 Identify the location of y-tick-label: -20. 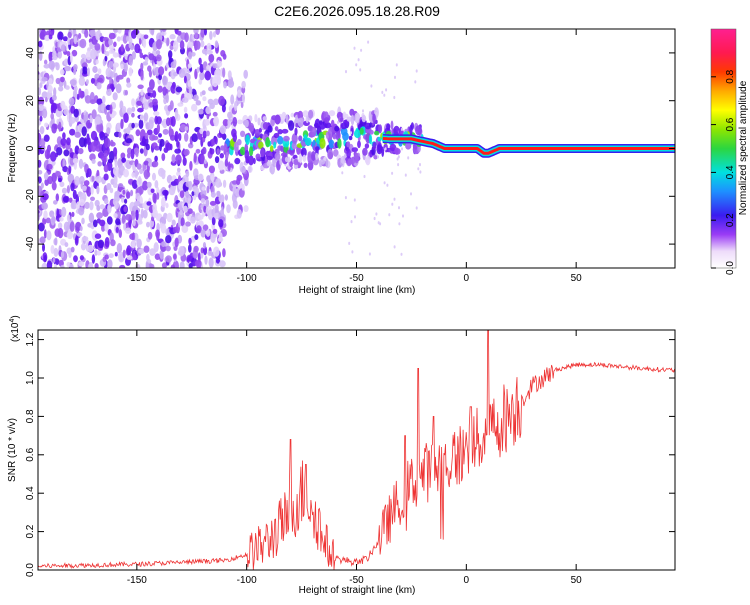
(30, 196).